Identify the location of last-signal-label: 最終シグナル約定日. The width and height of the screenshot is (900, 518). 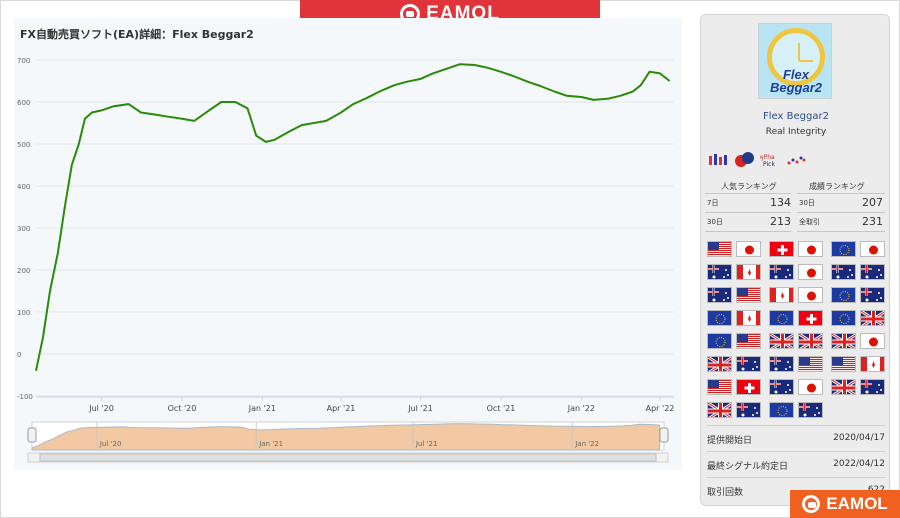
(748, 467).